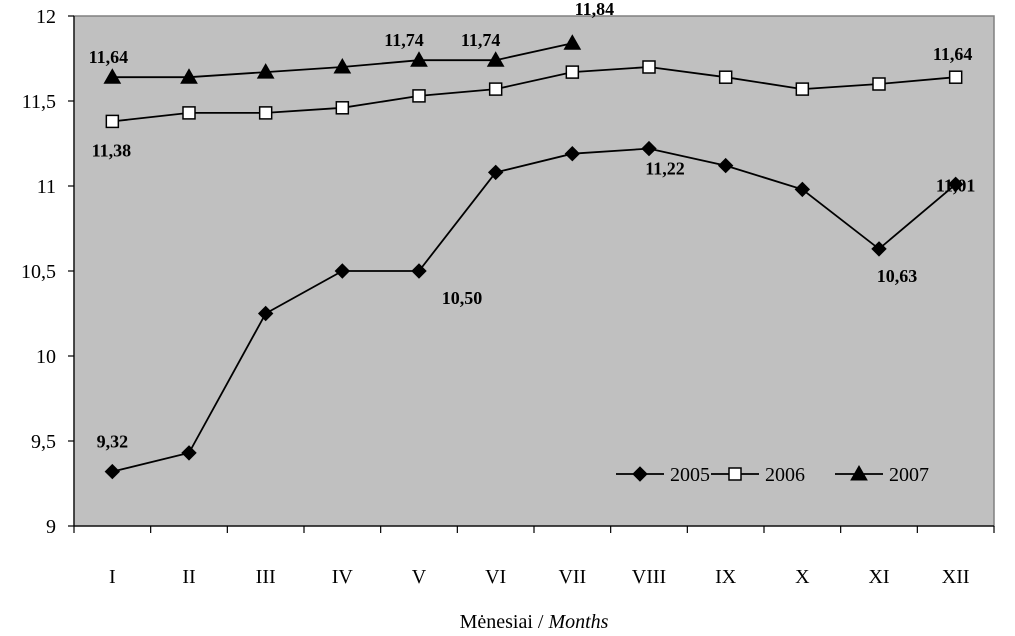  I want to click on point-2006-VII, so click(572, 72).